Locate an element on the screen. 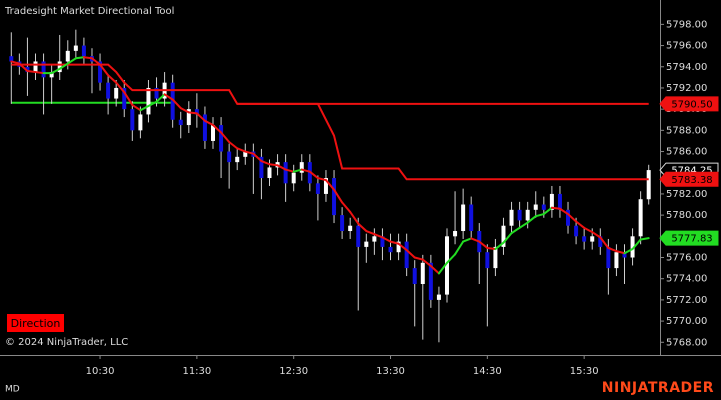 This screenshot has height=400, width=721. logo: NINJATRADER is located at coordinates (658, 388).